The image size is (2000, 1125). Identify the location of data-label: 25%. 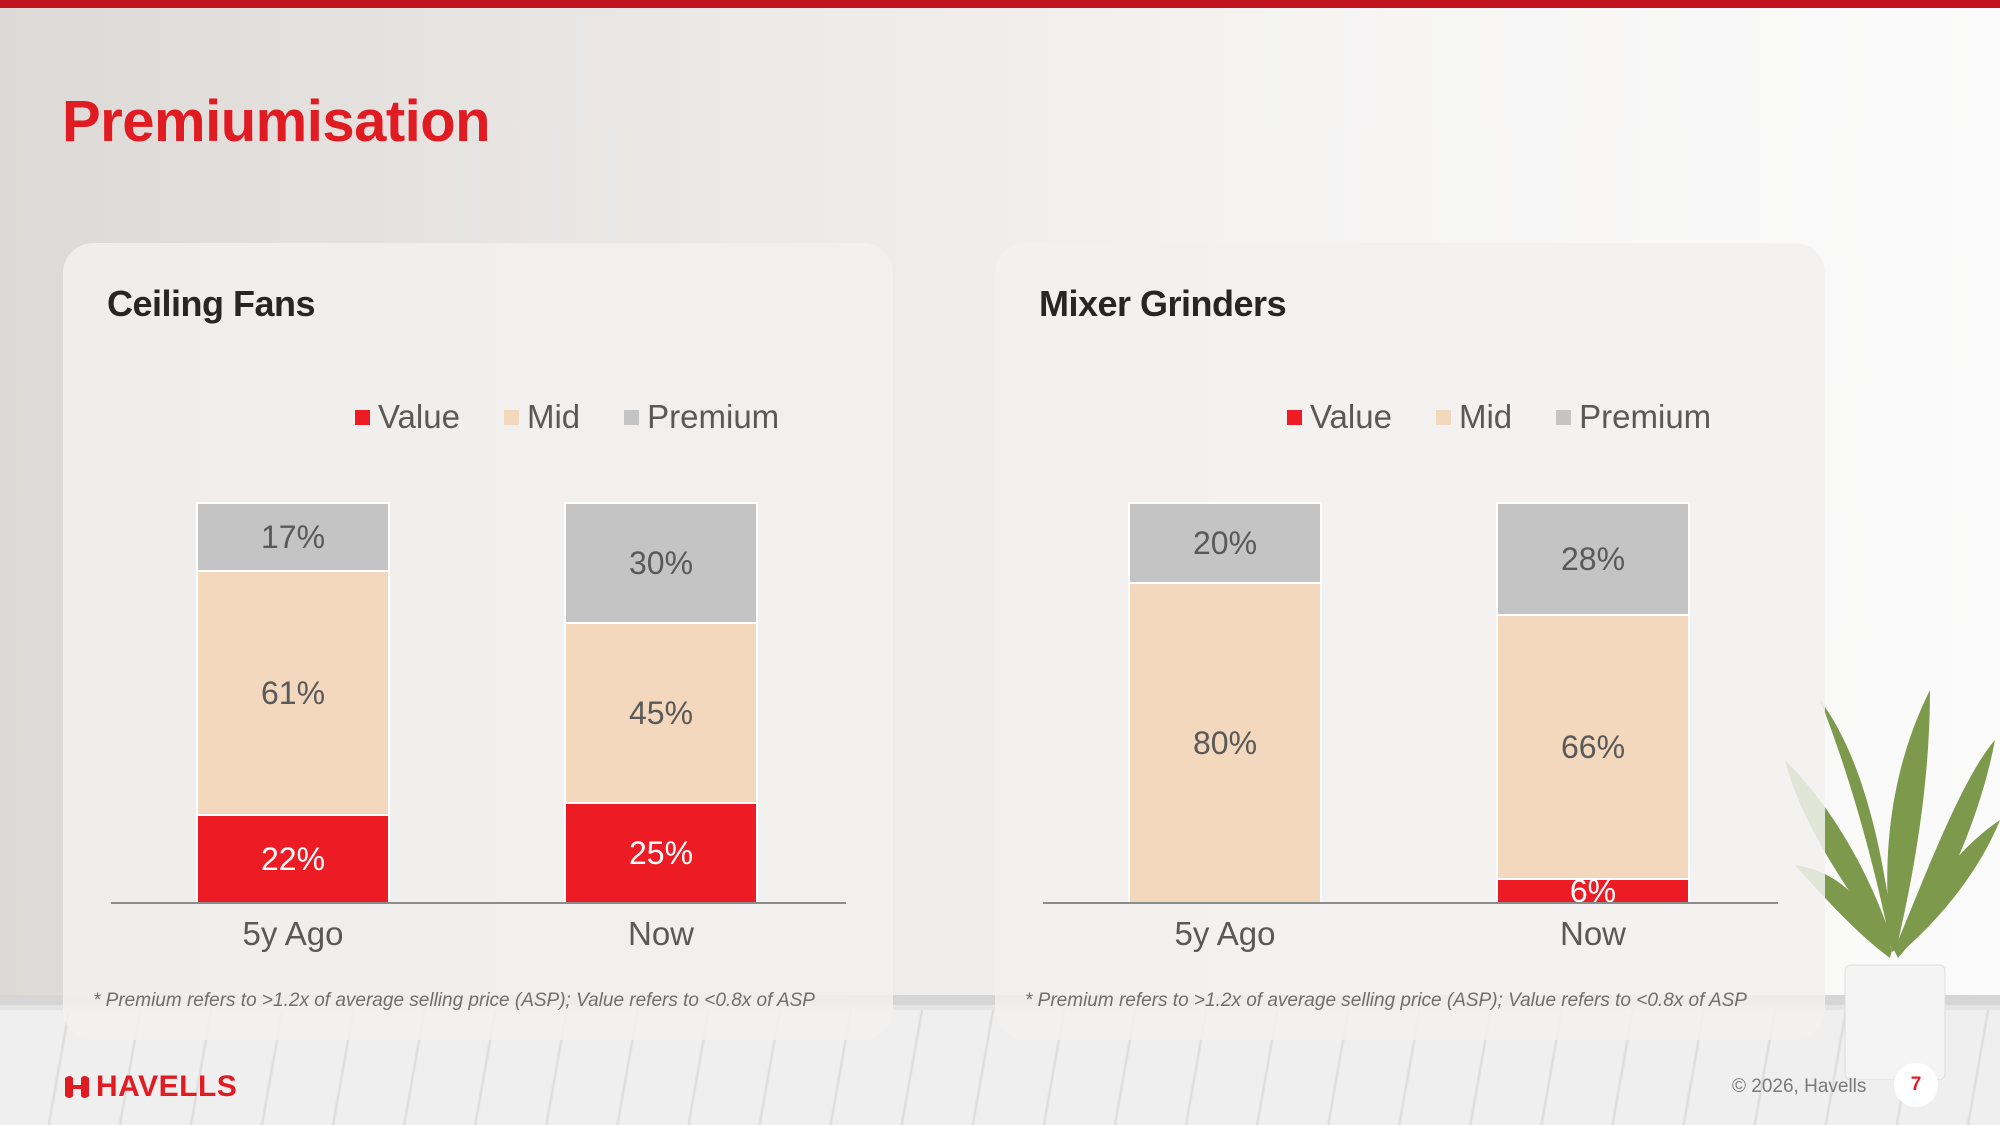
(661, 853).